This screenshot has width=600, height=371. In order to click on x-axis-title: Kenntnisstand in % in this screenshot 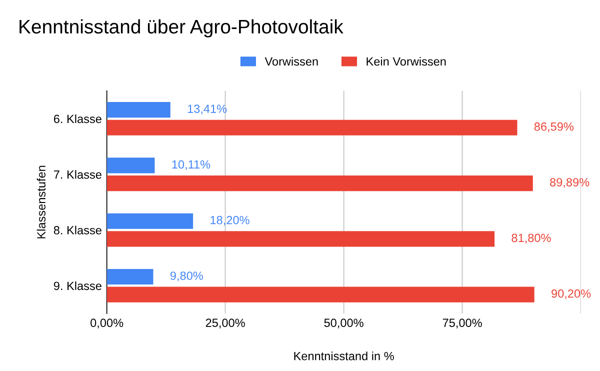, I will do `click(344, 356)`.